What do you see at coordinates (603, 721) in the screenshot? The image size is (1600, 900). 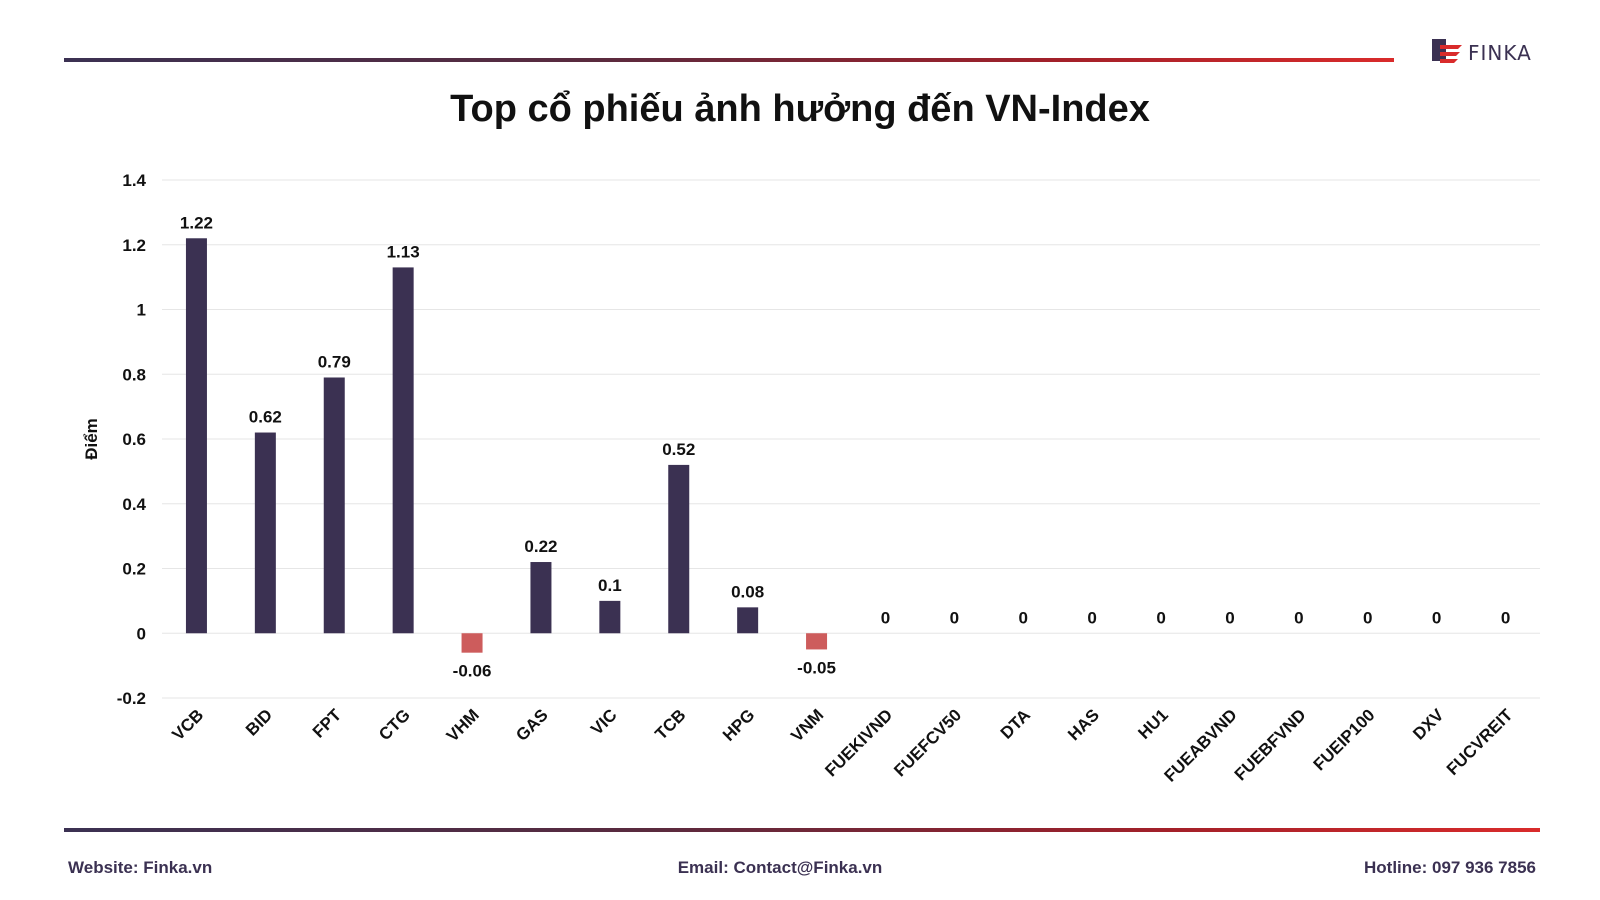 I see `x-tick-label: VIC` at bounding box center [603, 721].